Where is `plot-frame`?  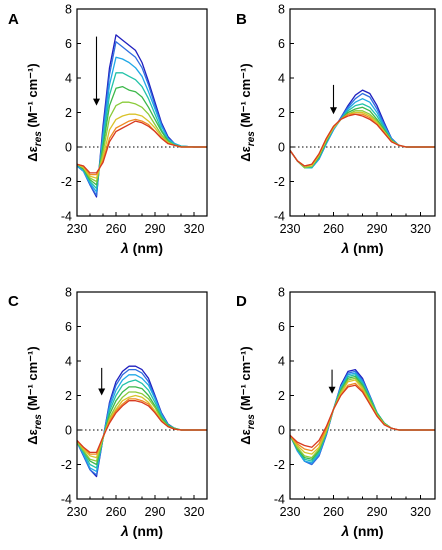 plot-frame is located at coordinates (362, 395).